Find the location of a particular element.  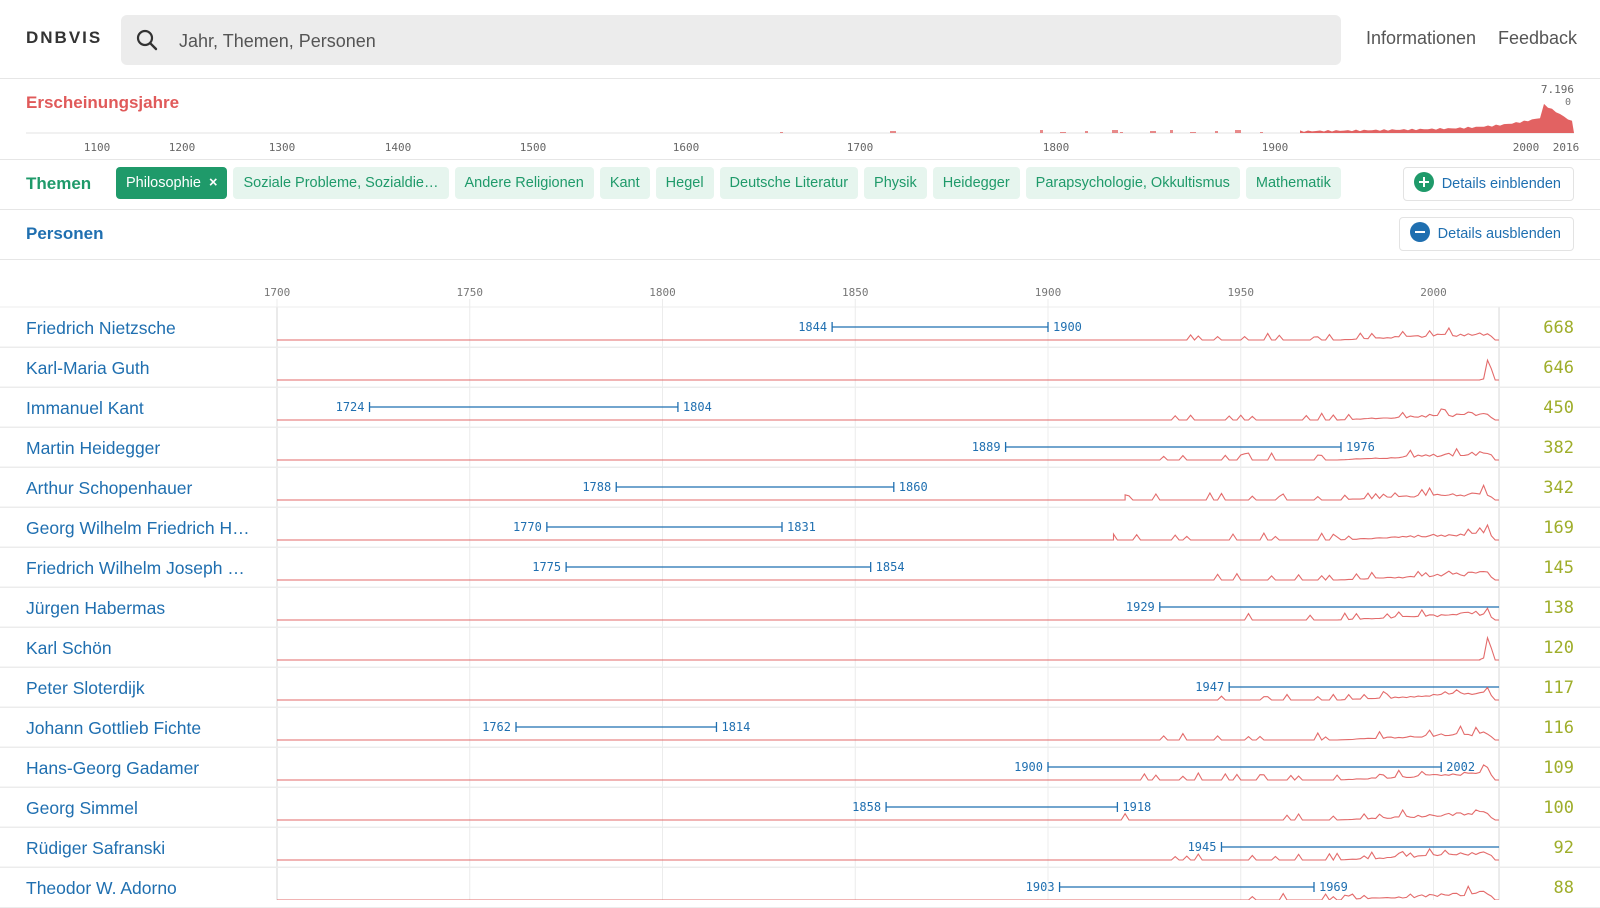

person-name: Friedrich Nietzsche is located at coordinates (101, 328).